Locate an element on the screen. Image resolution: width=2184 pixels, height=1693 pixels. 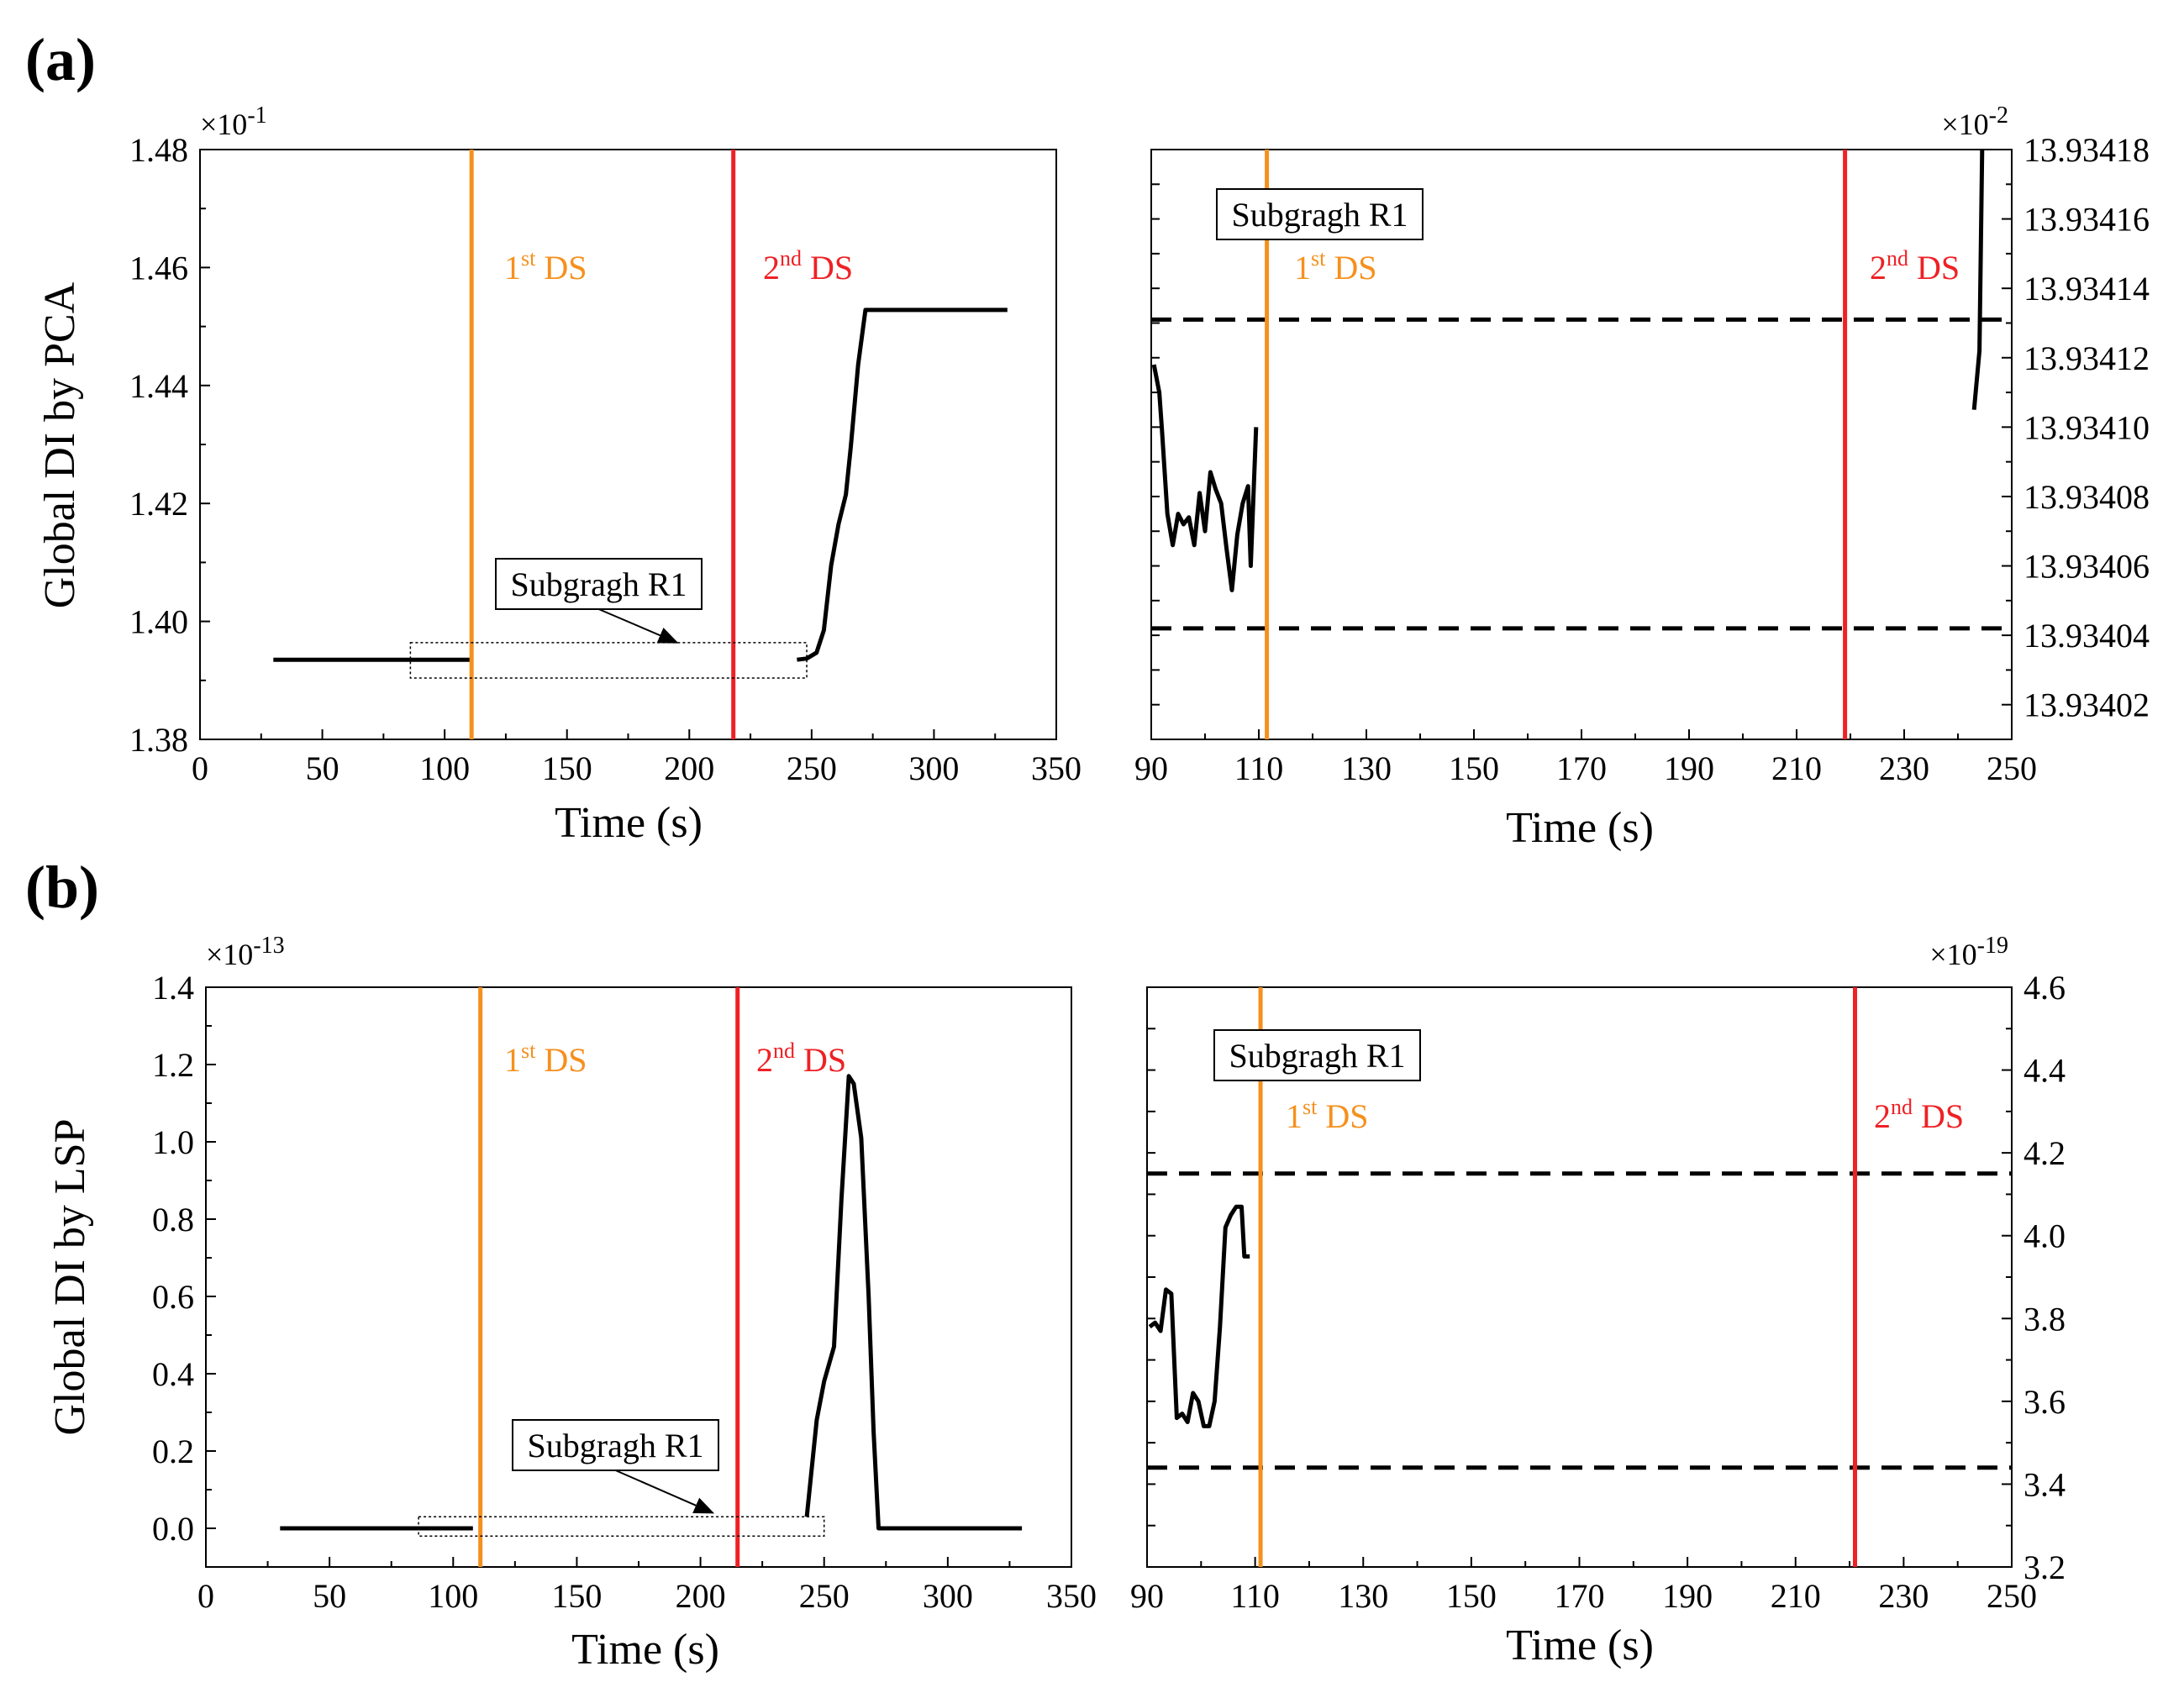
y-tick-label: 13.93406 is located at coordinates (2086, 567).